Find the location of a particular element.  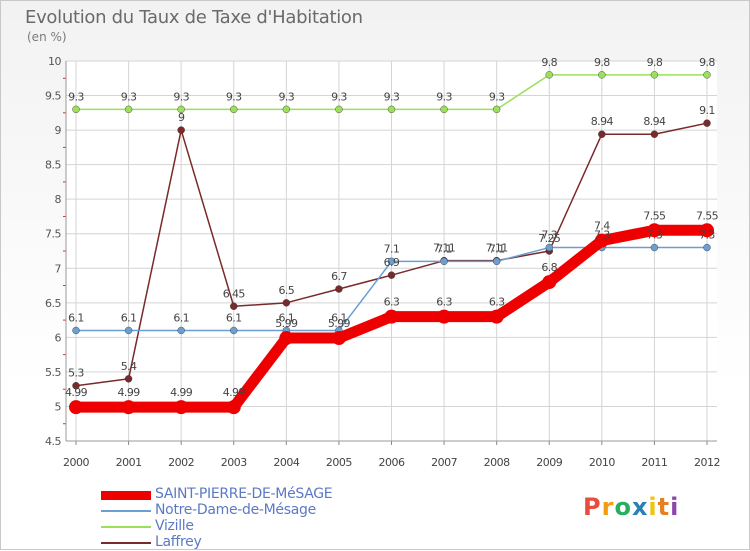

x-tick-label: 2007 is located at coordinates (444, 462).